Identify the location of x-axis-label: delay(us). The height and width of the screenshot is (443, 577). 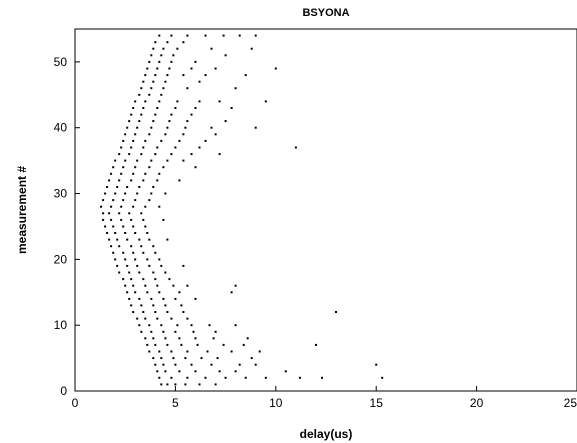
(326, 434).